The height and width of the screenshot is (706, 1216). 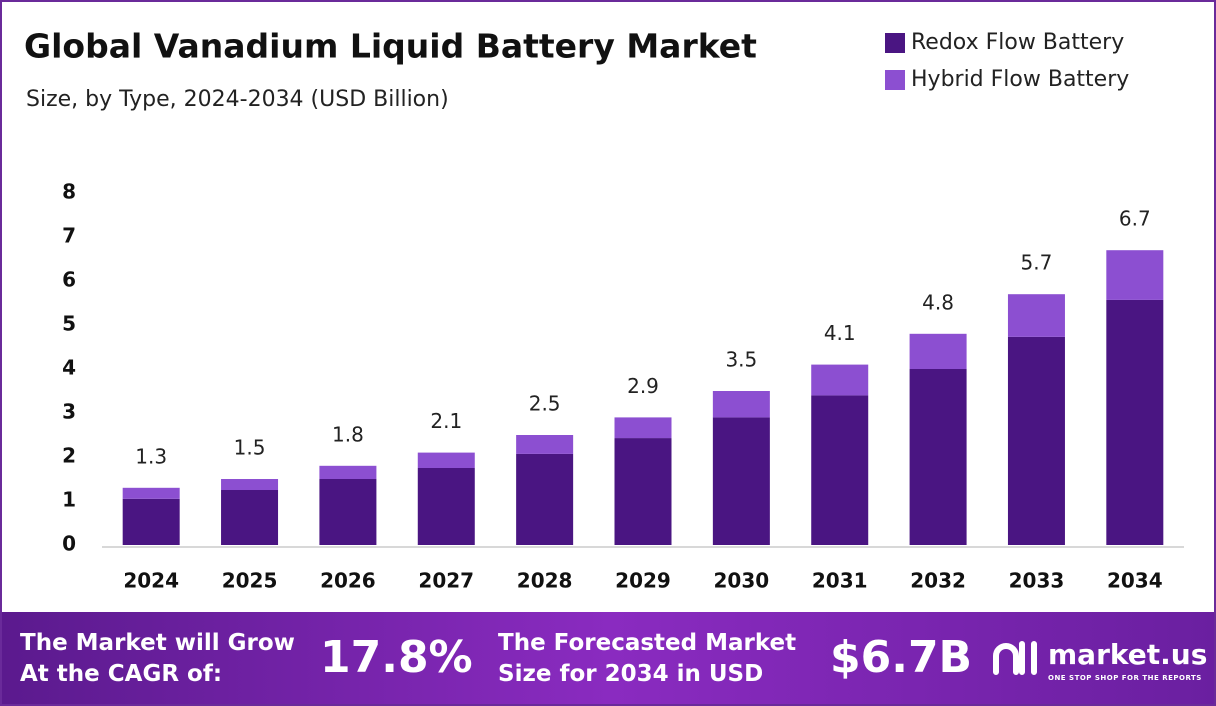 I want to click on y-tick-label: 5, so click(x=69, y=324).